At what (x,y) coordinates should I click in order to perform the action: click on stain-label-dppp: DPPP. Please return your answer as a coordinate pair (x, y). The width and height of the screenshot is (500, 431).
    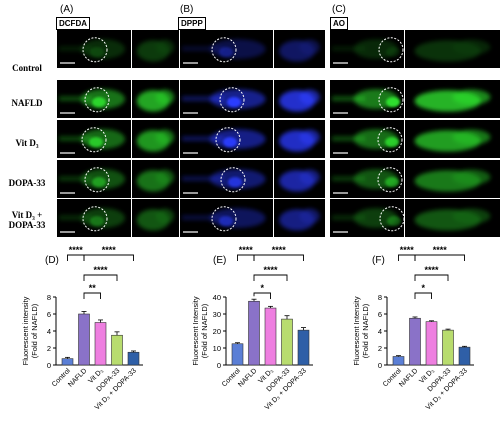
    Looking at the image, I should click on (192, 23).